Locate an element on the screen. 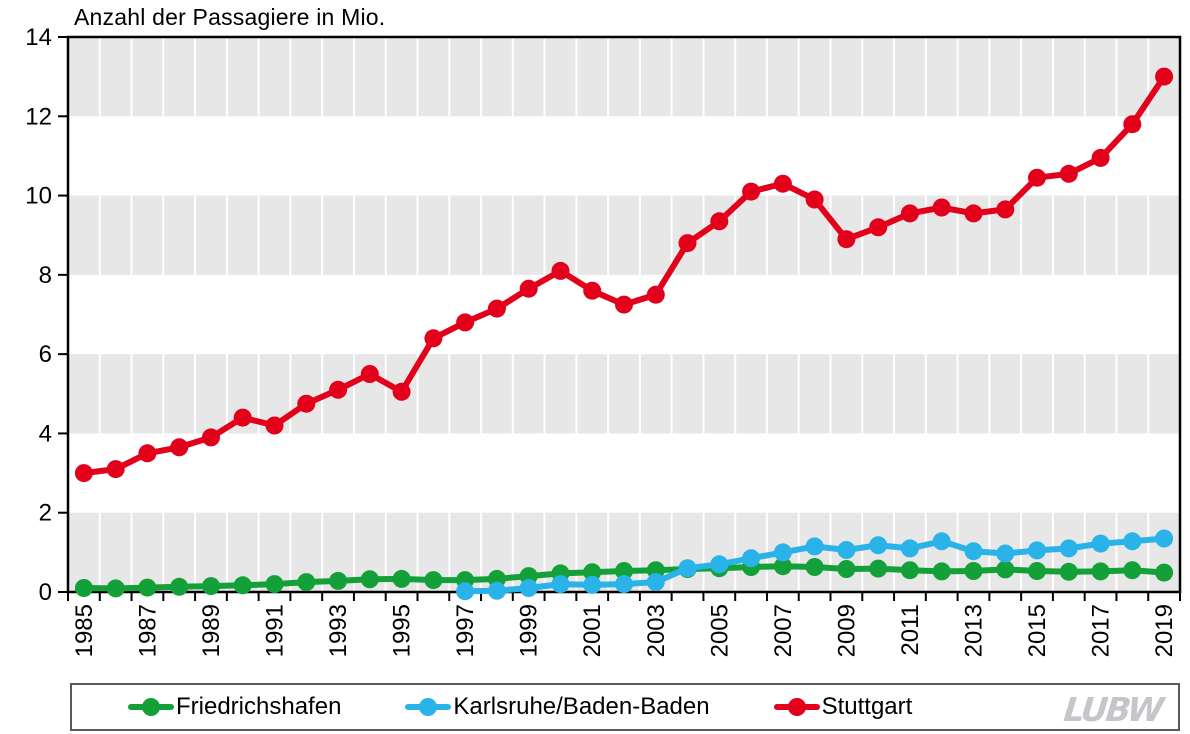 The height and width of the screenshot is (734, 1190). svg-text: 1989 is located at coordinates (211, 630).